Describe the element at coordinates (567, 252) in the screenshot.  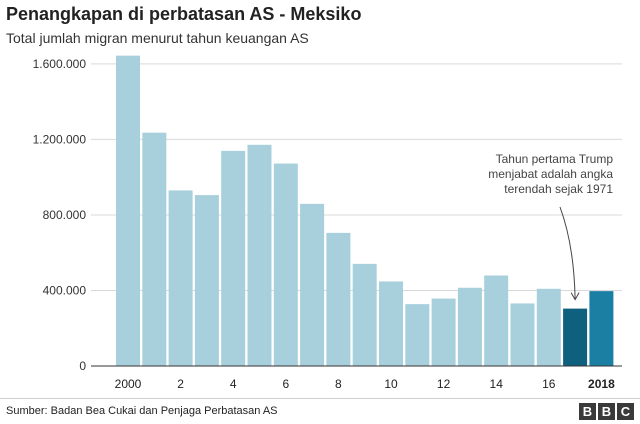
I see `annotation-arrow` at that location.